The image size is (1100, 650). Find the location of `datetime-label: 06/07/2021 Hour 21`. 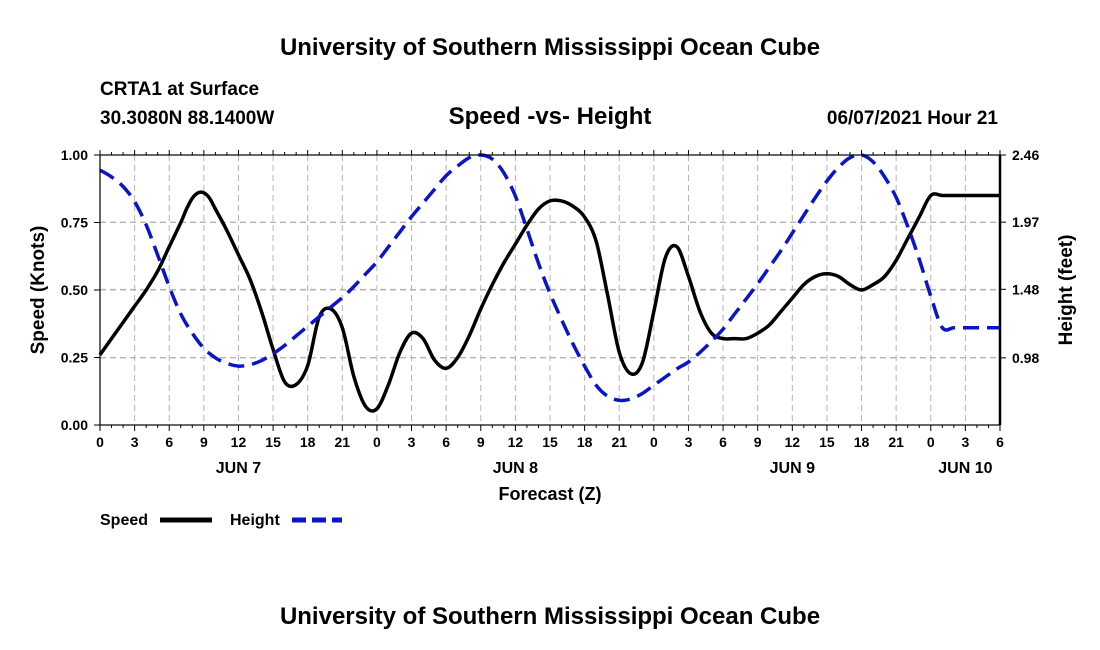

datetime-label: 06/07/2021 Hour 21 is located at coordinates (913, 118).